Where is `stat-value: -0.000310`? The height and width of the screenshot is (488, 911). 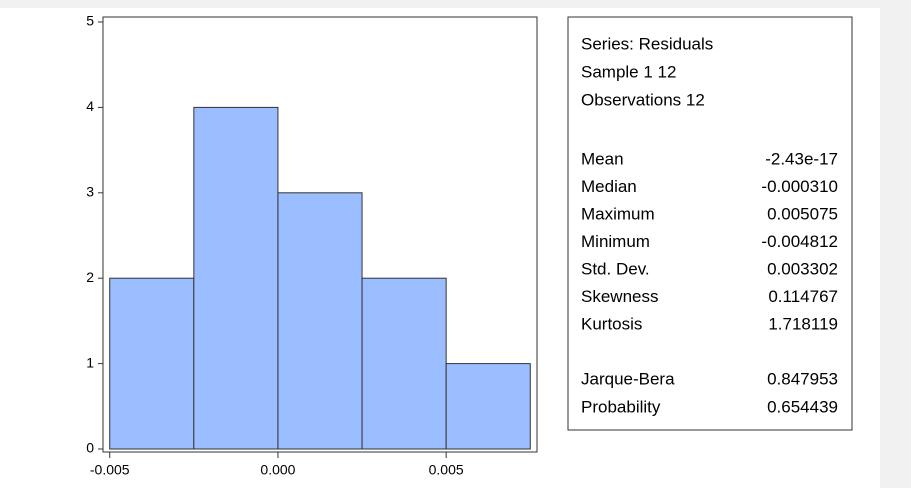
stat-value: -0.000310 is located at coordinates (799, 186).